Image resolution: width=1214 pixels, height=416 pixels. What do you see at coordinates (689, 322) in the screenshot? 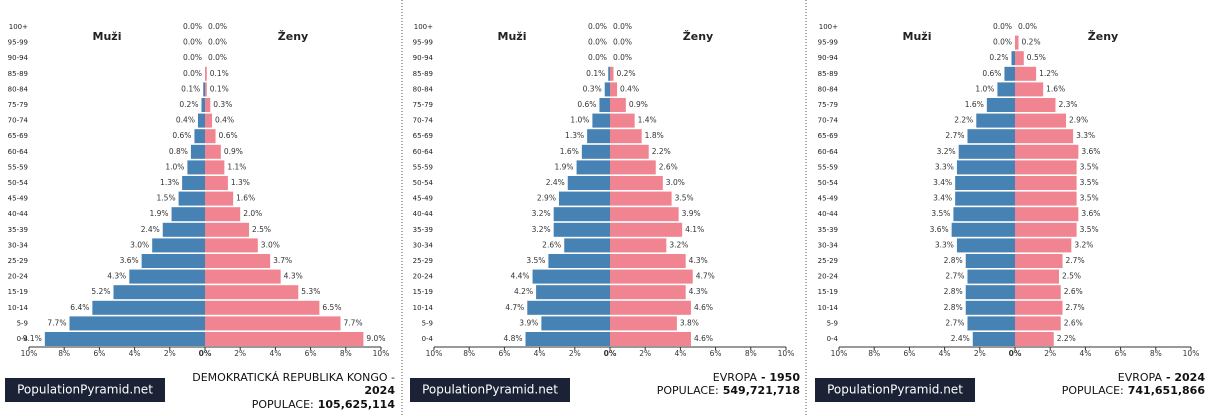
I see `value-label: 3.8%` at bounding box center [689, 322].